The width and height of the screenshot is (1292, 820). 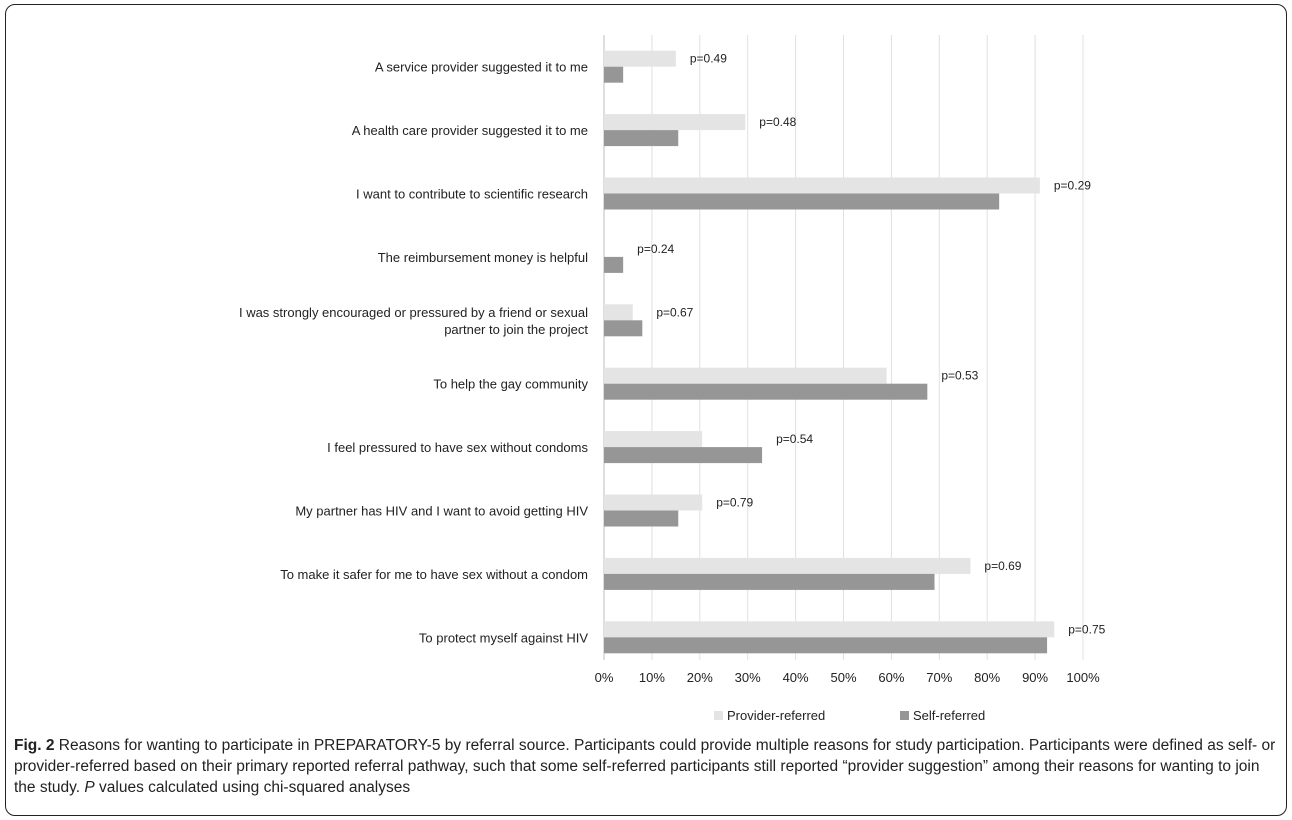 What do you see at coordinates (949, 715) in the screenshot?
I see `legend-label: Self-referred` at bounding box center [949, 715].